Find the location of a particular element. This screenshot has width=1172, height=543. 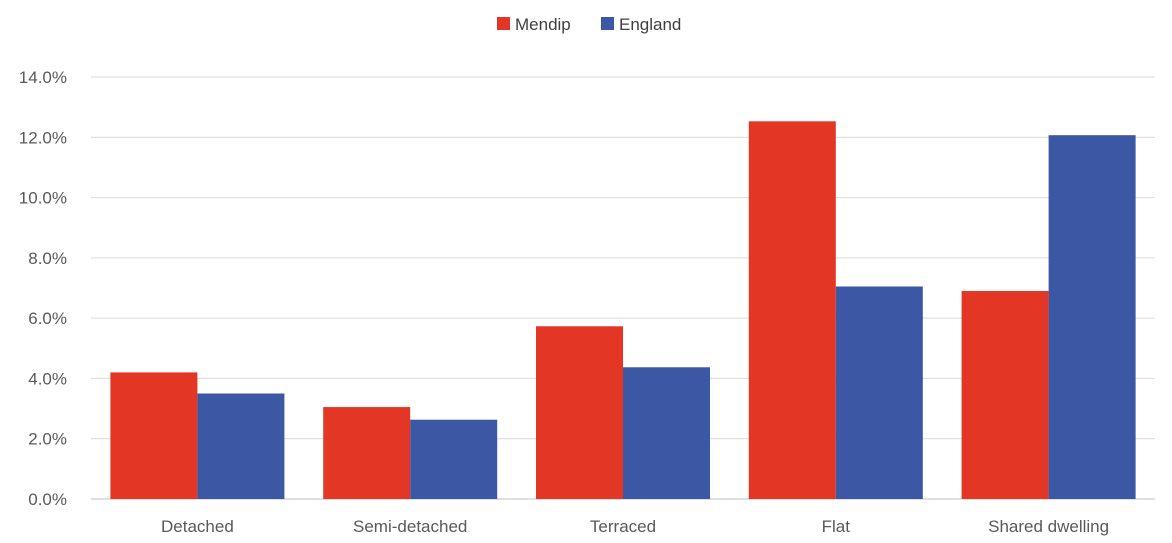

y-axis-tick-labels: 0.0% 2.0% 4.0% 6.0% 8.0% 10.0% 12.0% 14.0% is located at coordinates (43, 288).